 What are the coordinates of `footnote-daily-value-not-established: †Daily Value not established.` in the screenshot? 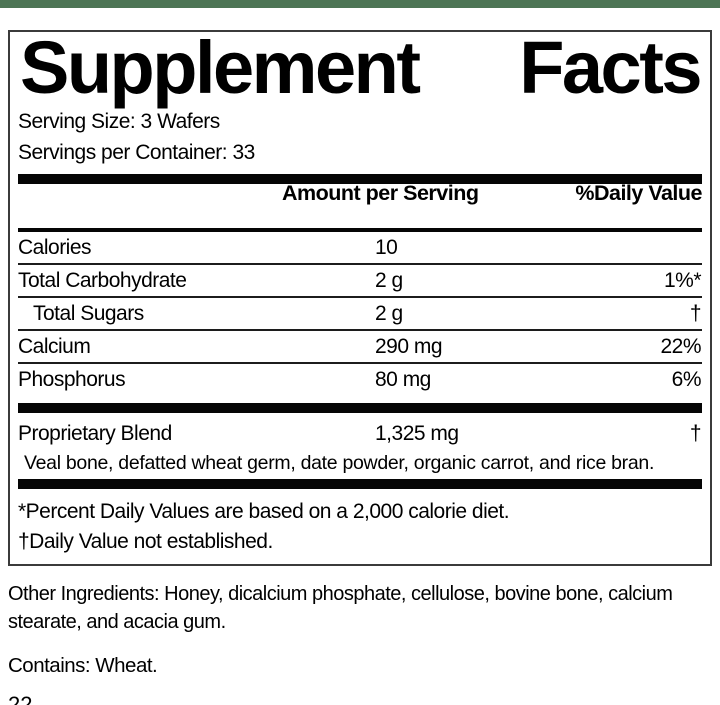 It's located at (145, 541).